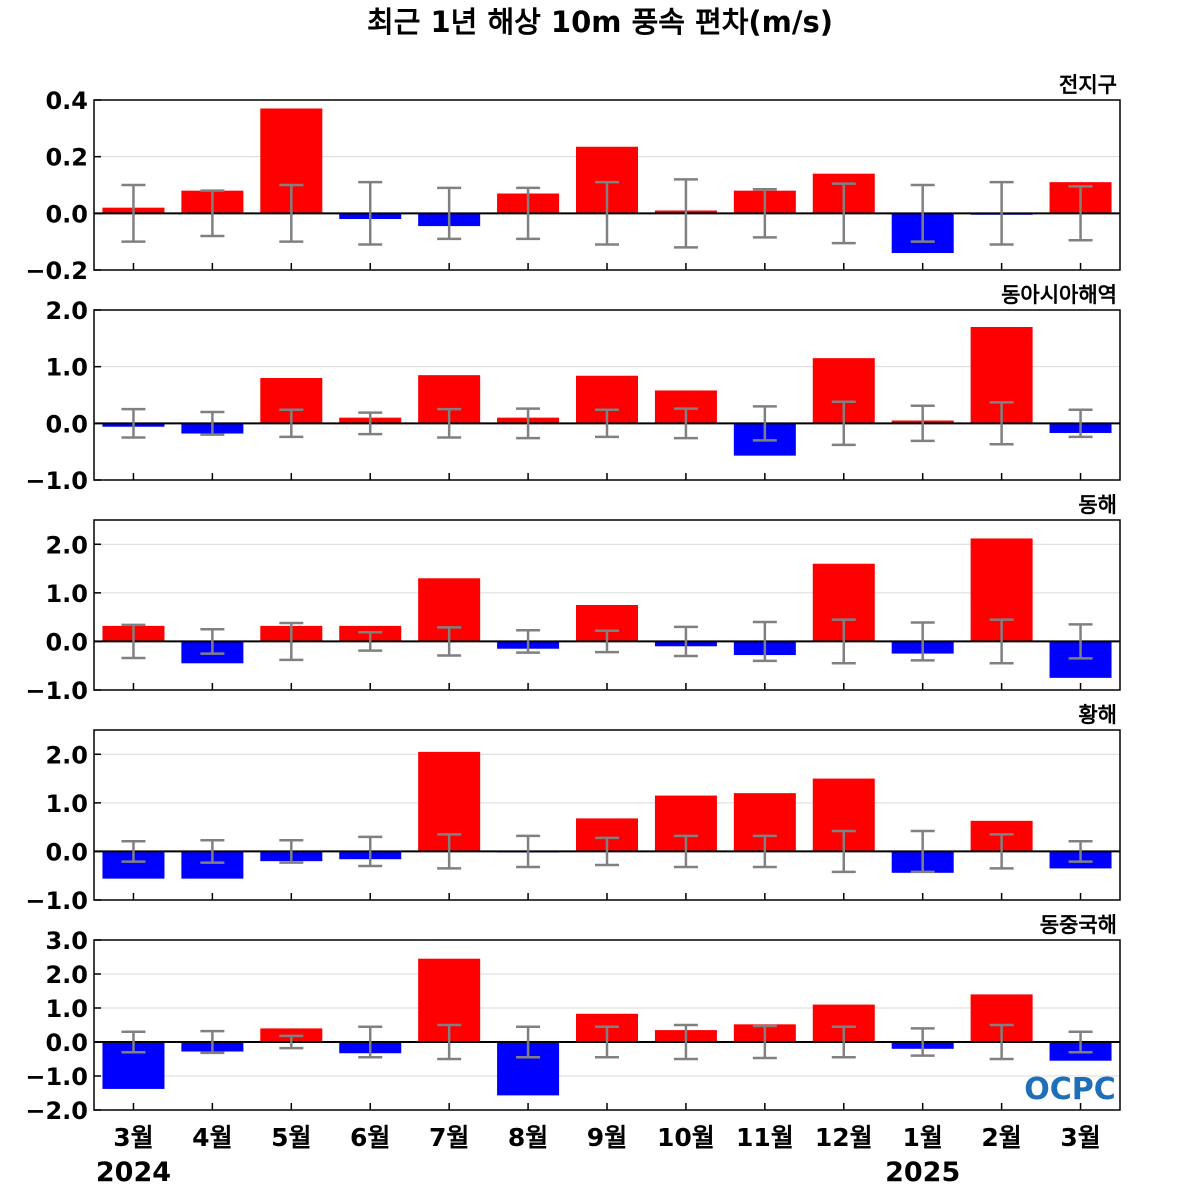  Describe the element at coordinates (56, 1111) in the screenshot. I see `y-tick-label: −2.0` at that location.